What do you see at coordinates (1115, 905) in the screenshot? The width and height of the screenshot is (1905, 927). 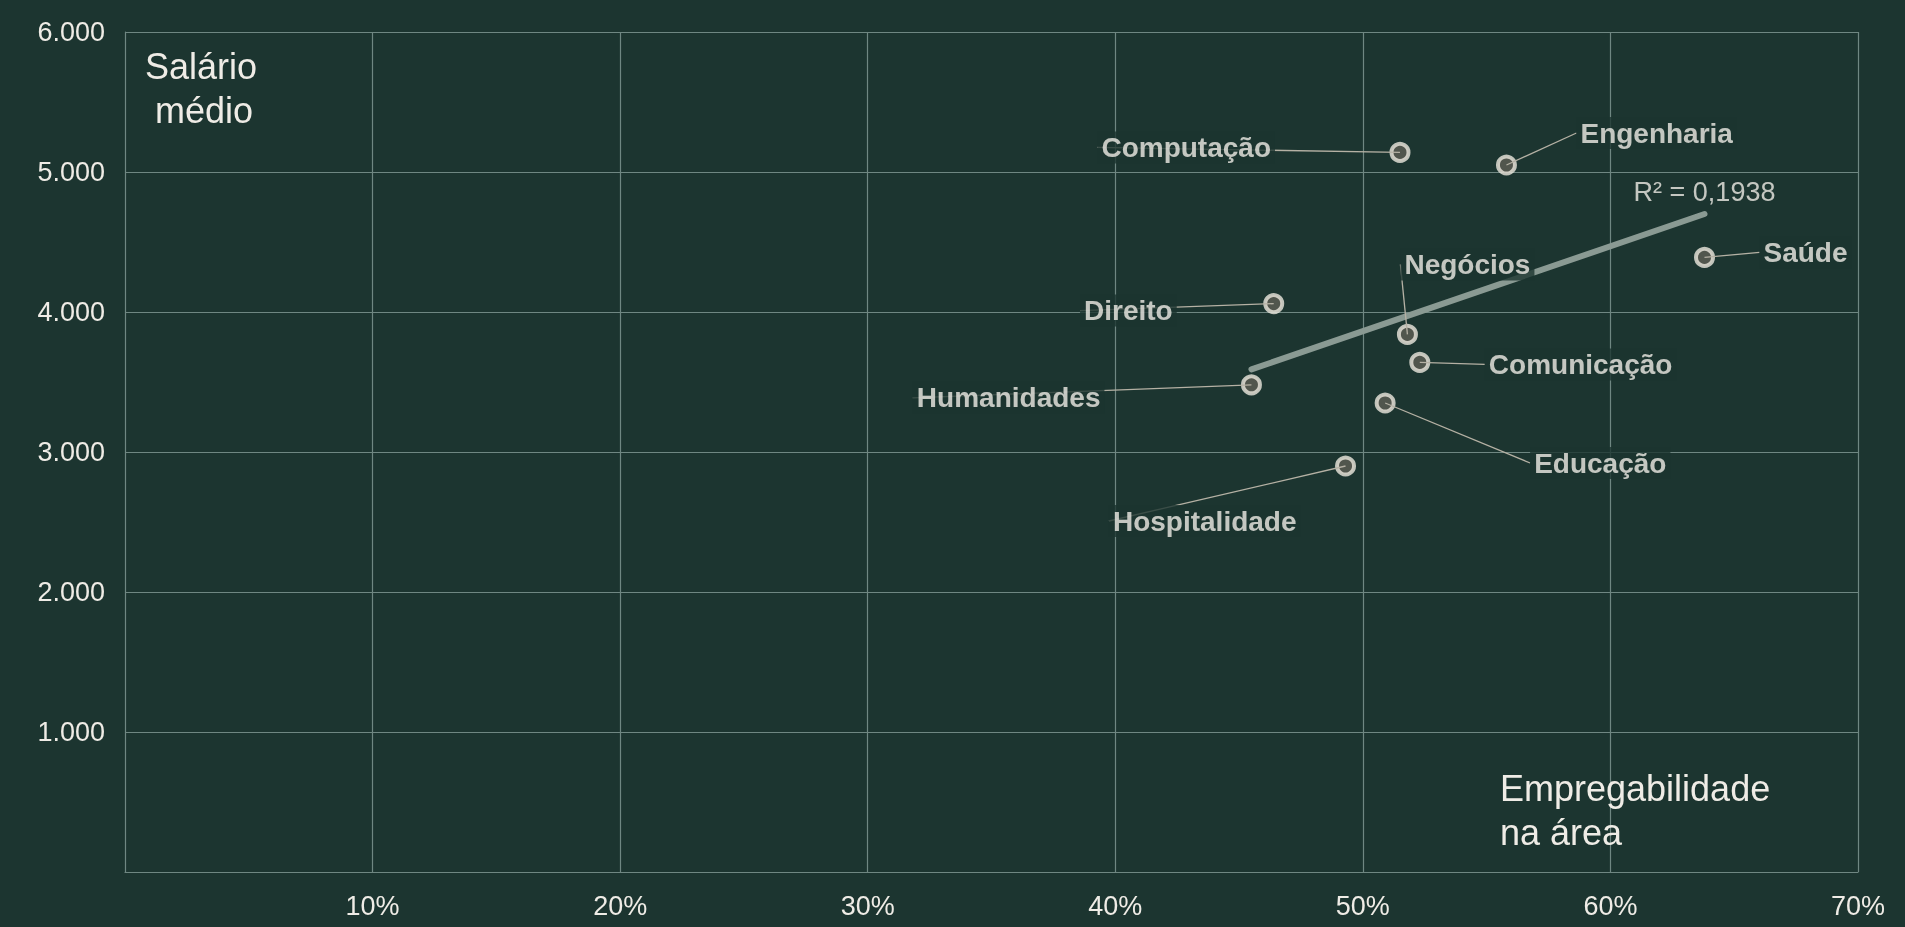 I see `x-tick-label: 40%` at bounding box center [1115, 905].